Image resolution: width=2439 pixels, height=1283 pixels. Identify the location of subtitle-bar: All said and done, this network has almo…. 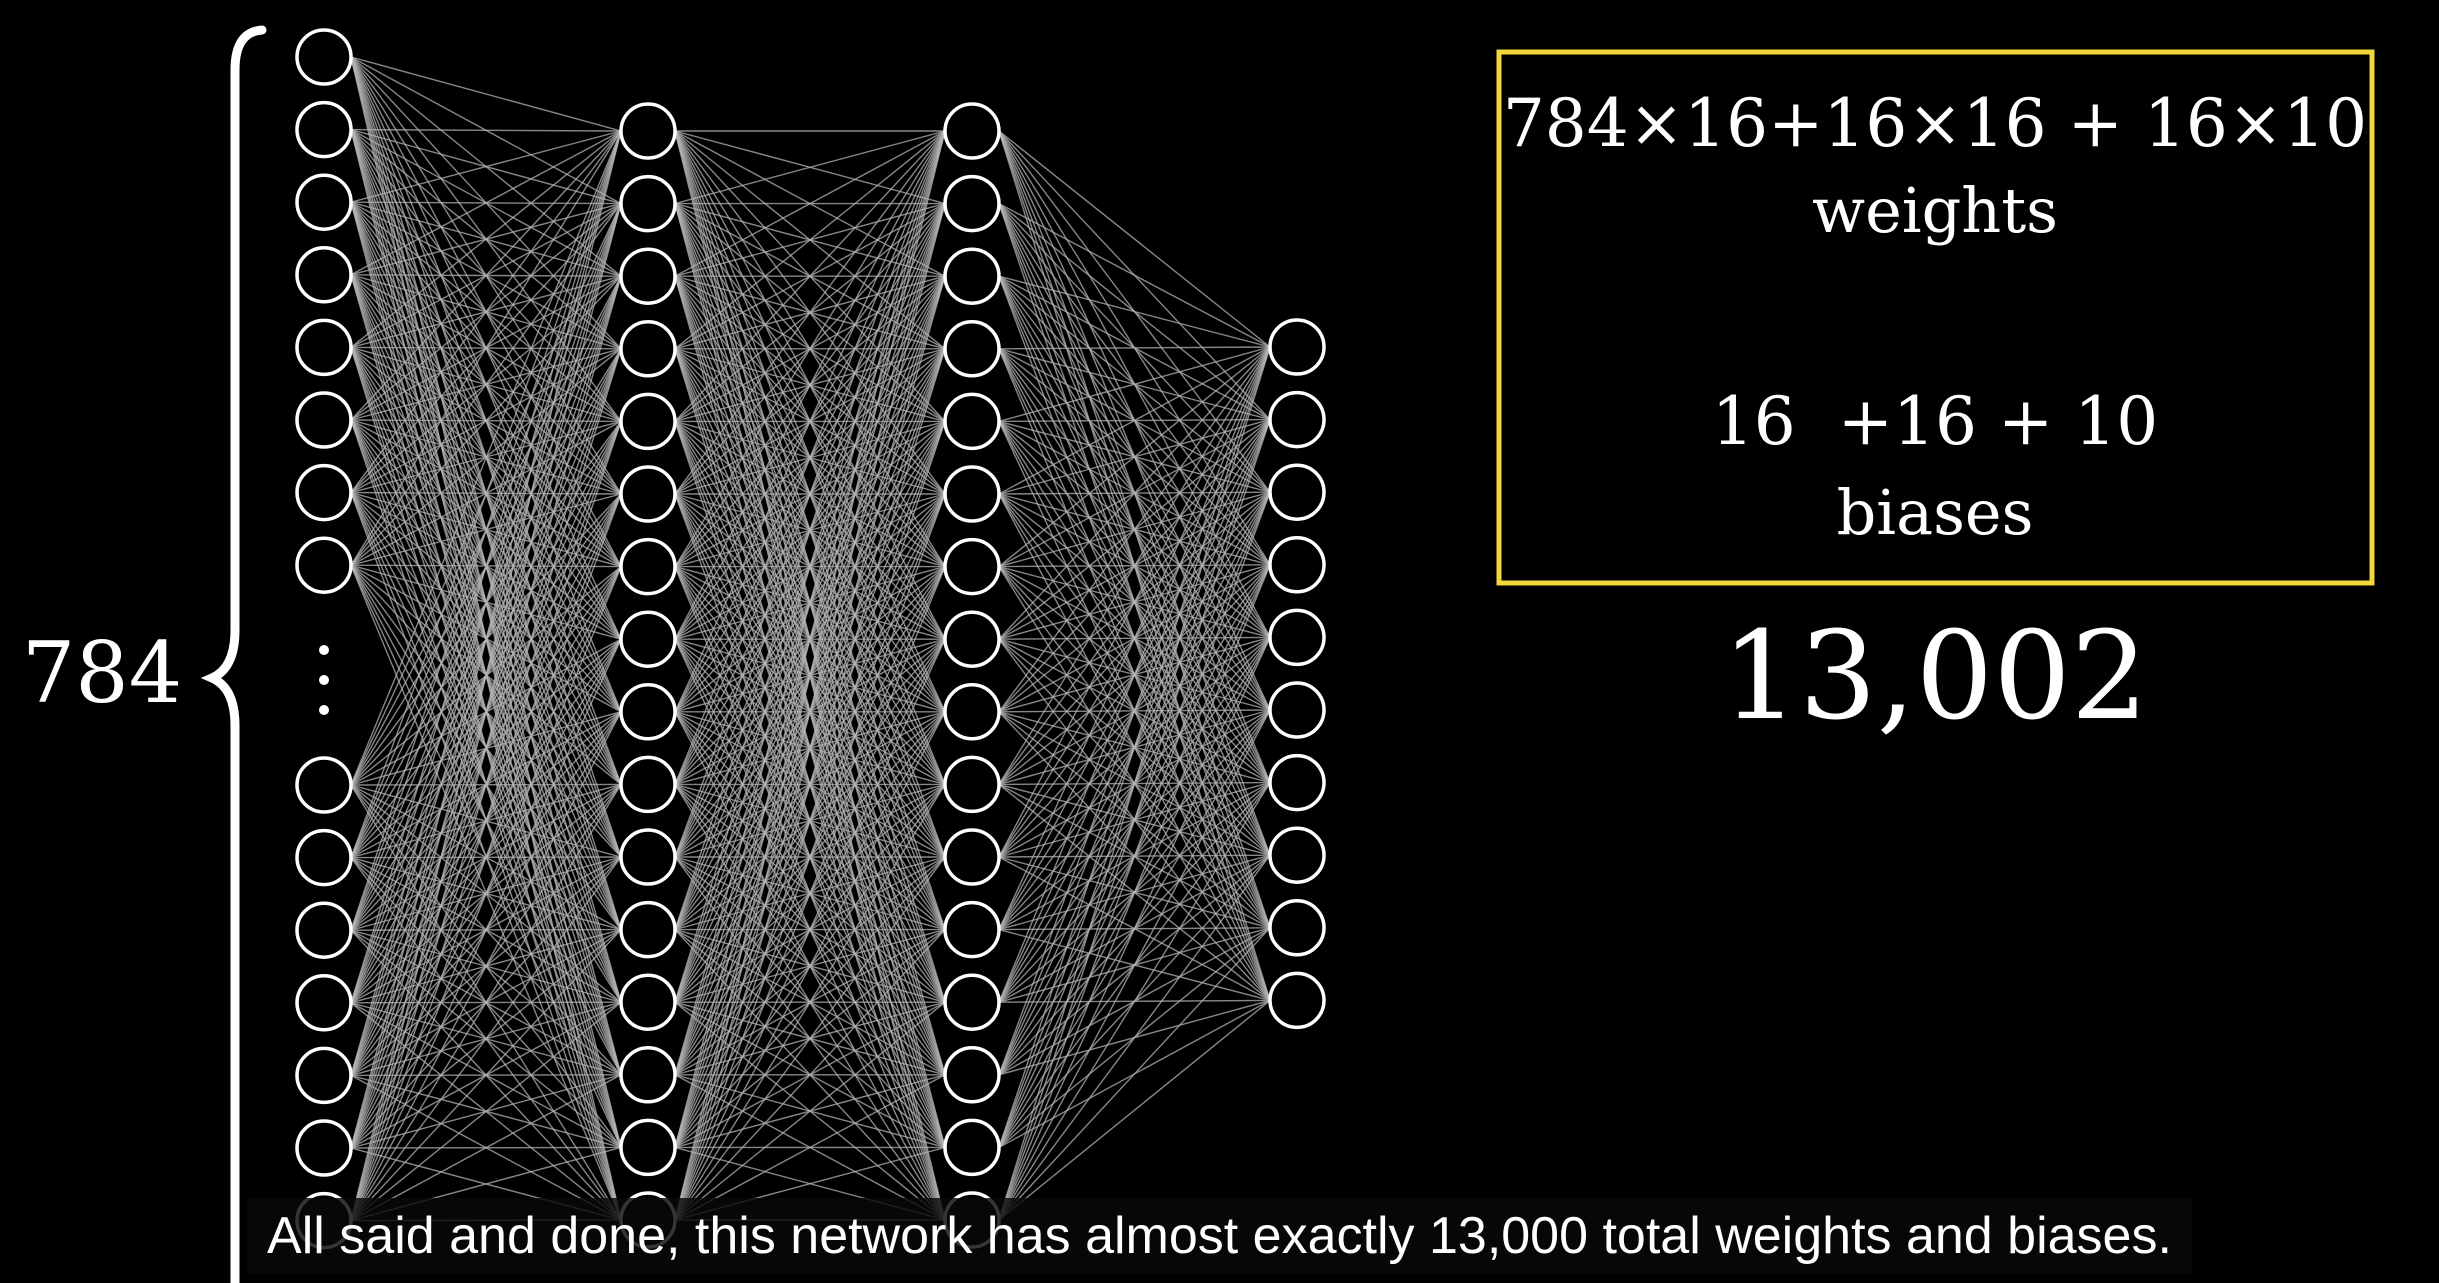
(1219, 1236).